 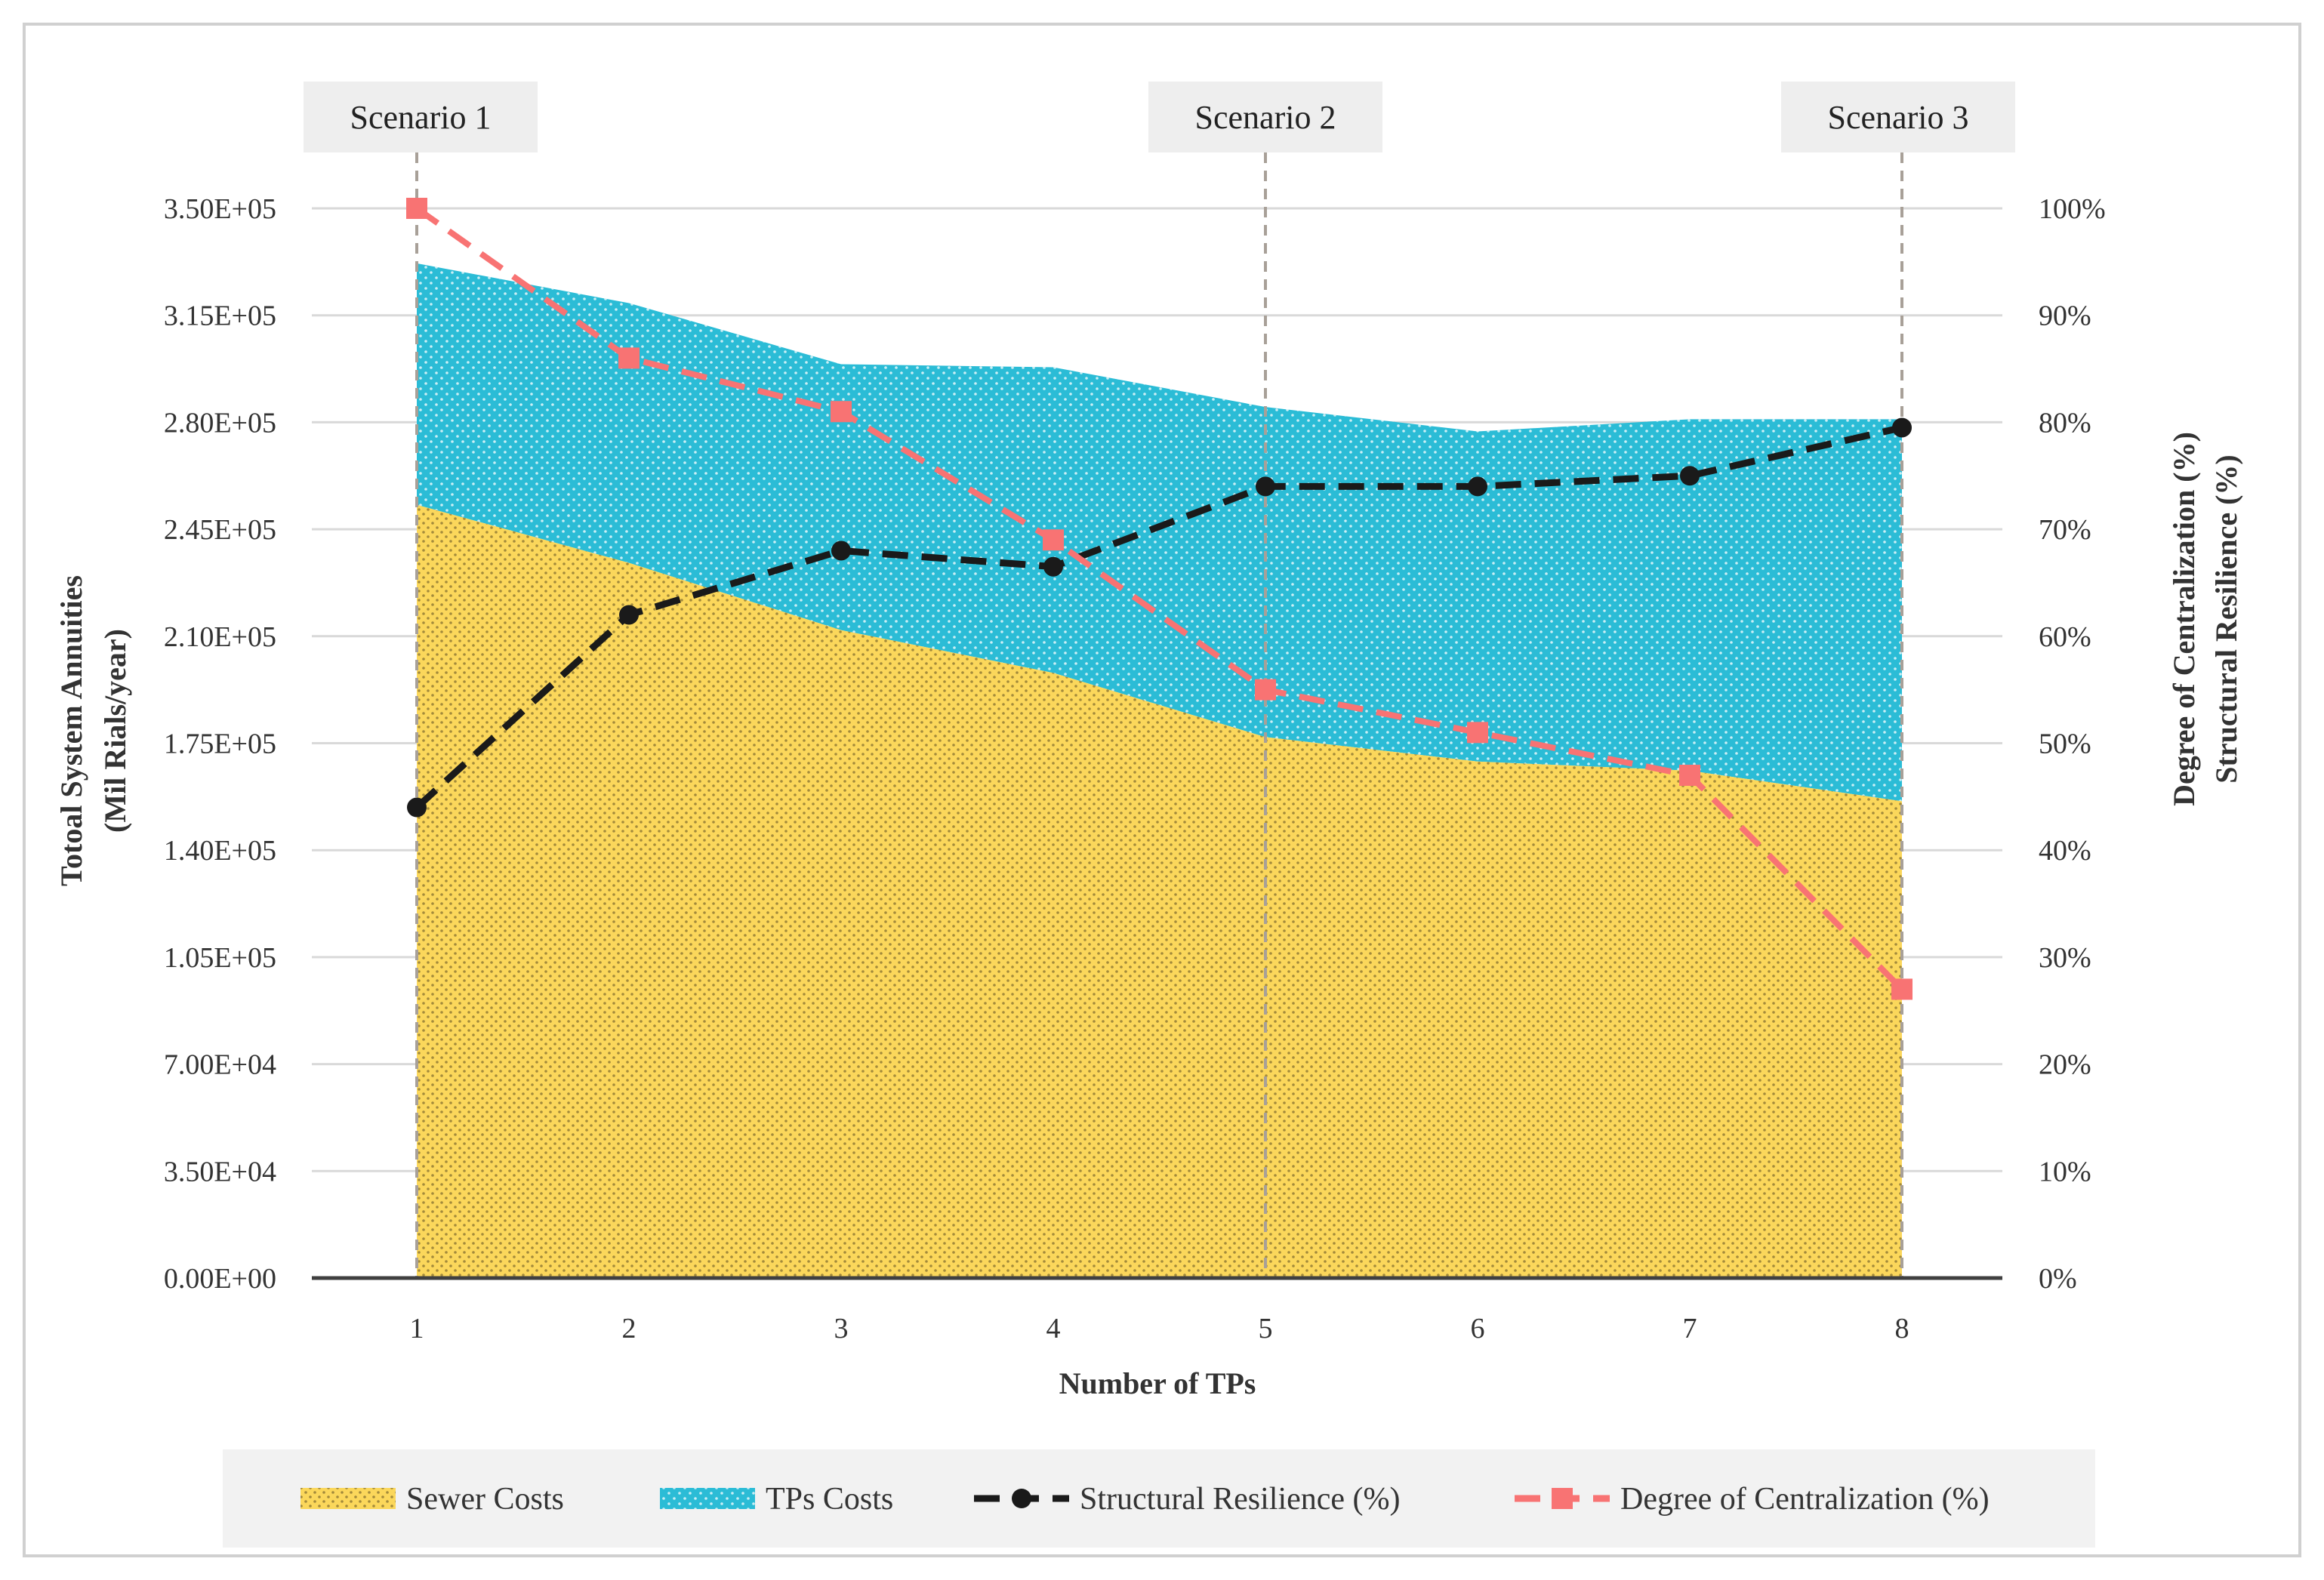 I want to click on x-tick-label: 7, so click(x=1690, y=1328).